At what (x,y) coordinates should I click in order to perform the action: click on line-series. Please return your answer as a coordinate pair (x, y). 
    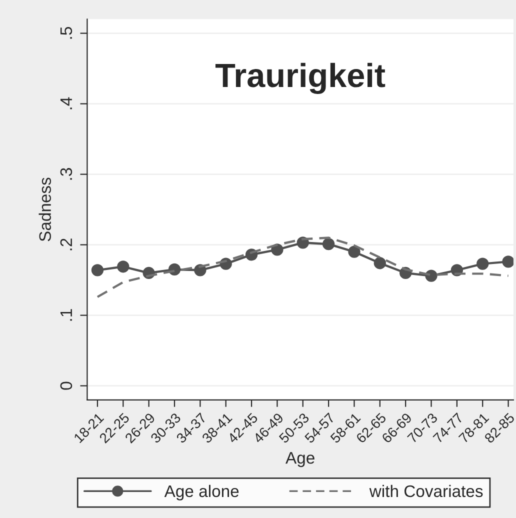
    Looking at the image, I should click on (303, 267).